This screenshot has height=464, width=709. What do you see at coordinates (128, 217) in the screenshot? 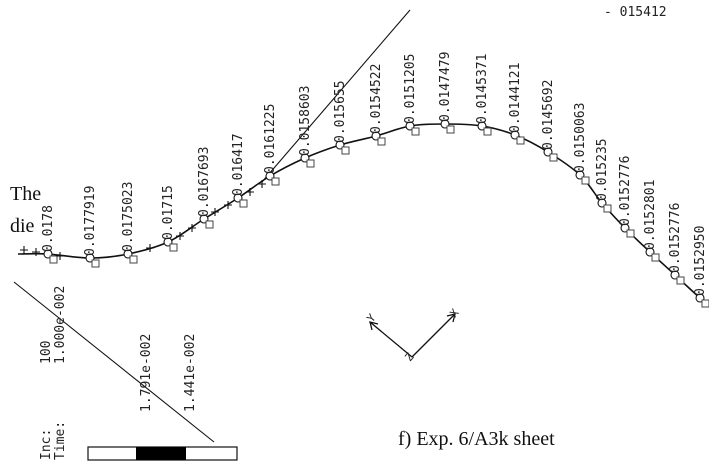
I see `node-value-label: 0.0175023` at bounding box center [128, 217].